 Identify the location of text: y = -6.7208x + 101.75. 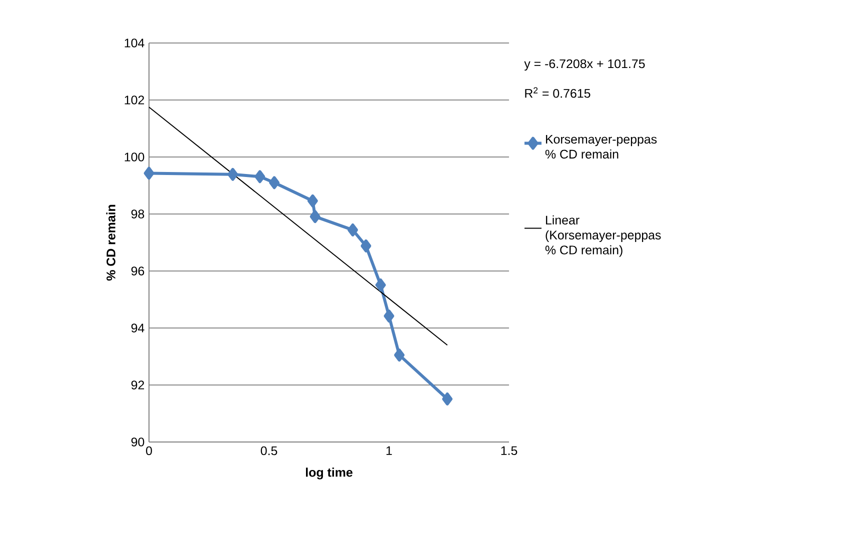
(584, 65).